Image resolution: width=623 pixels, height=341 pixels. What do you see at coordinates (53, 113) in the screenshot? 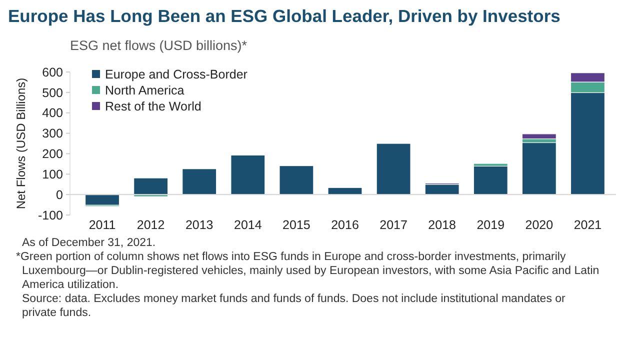
I see `y-tick-label: 400` at bounding box center [53, 113].